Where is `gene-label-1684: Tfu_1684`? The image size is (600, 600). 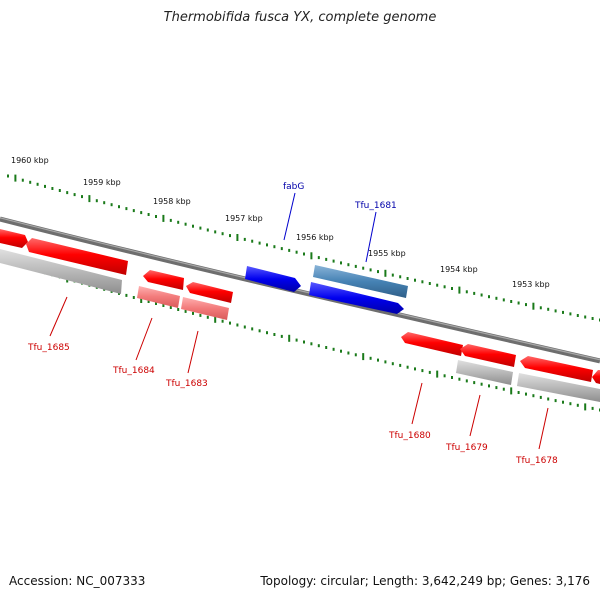 gene-label-1684: Tfu_1684 is located at coordinates (133, 371).